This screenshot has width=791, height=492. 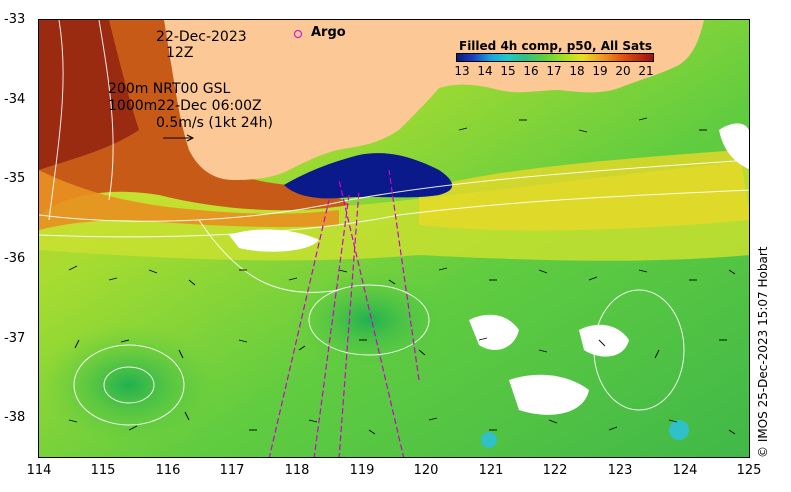 I want to click on x-tick: 118, so click(x=297, y=470).